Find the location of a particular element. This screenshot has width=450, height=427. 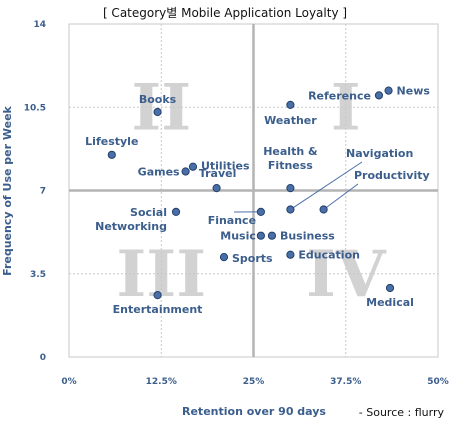

point-label-news: News is located at coordinates (414, 91).